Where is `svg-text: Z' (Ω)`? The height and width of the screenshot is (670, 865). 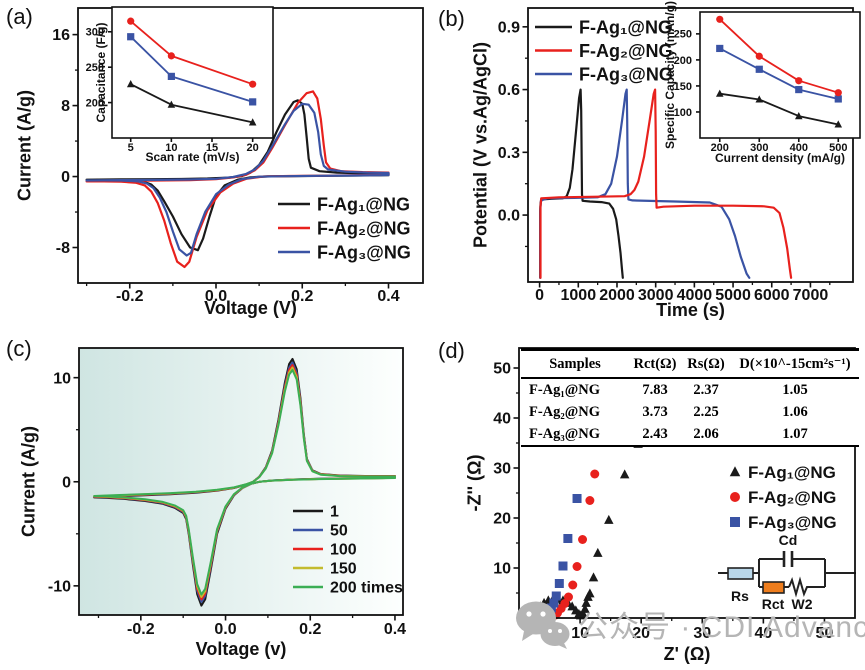
svg-text: Z' (Ω) is located at coordinates (687, 654).